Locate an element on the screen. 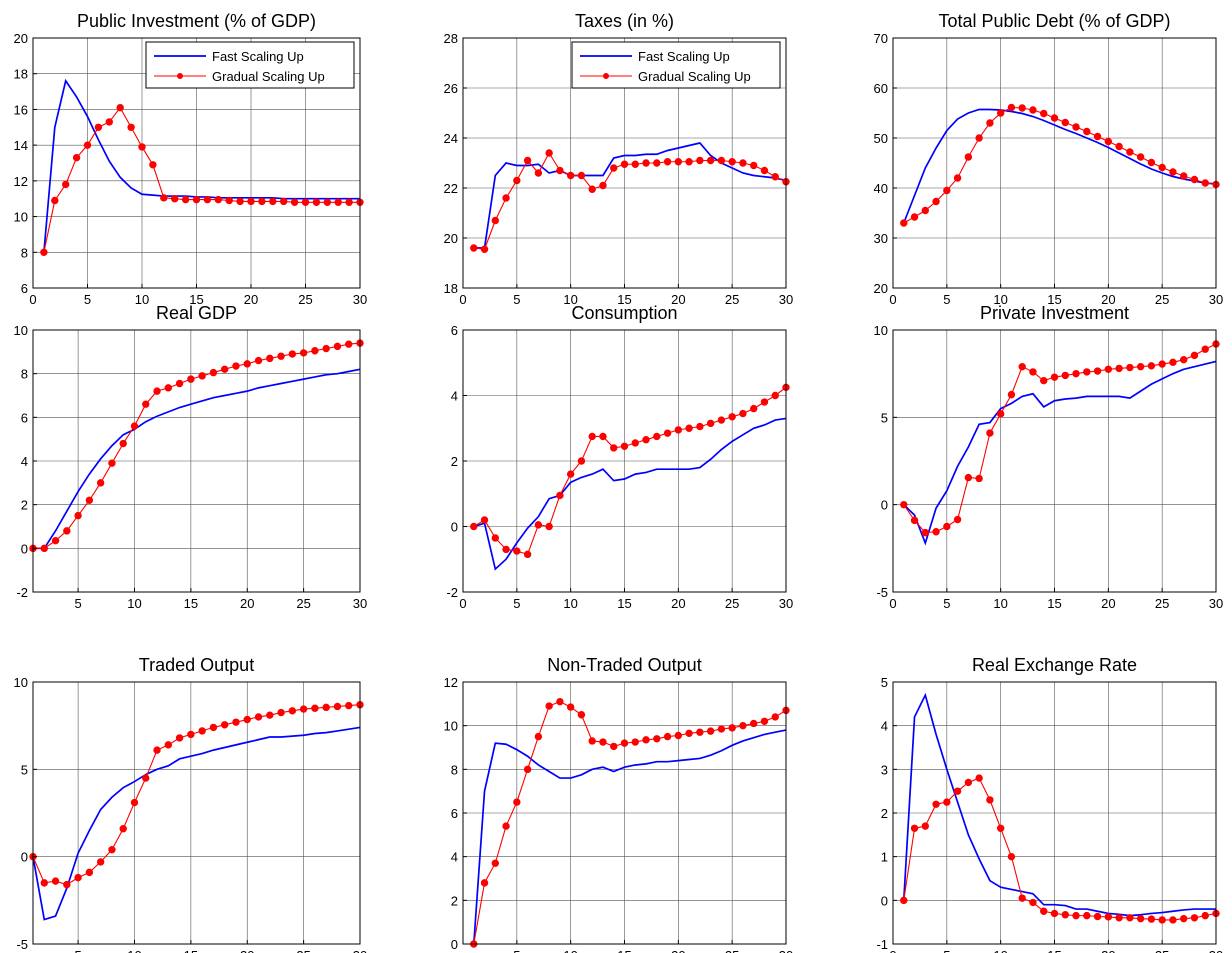 The image size is (1232, 953). chart-panel-8: 5 10 15 20 25 30 0 2 4 6 8 10 12 Non-Traded Output is located at coordinates (619, 804).